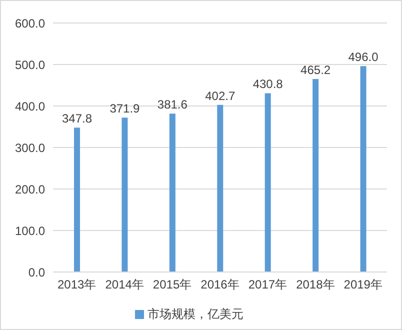 The image size is (402, 330). I want to click on legend-label: 市场规模，亿美元, so click(196, 314).